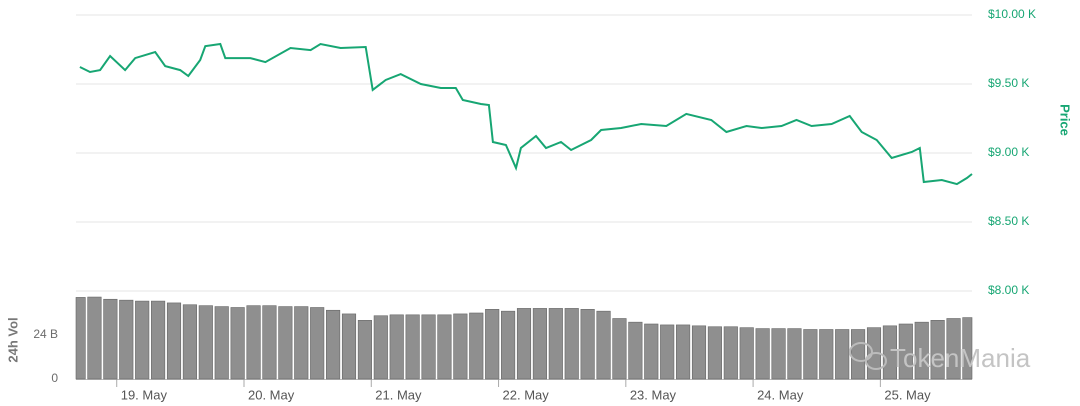 The image size is (1080, 406). What do you see at coordinates (780, 394) in the screenshot?
I see `x-tick-label: 24. May` at bounding box center [780, 394].